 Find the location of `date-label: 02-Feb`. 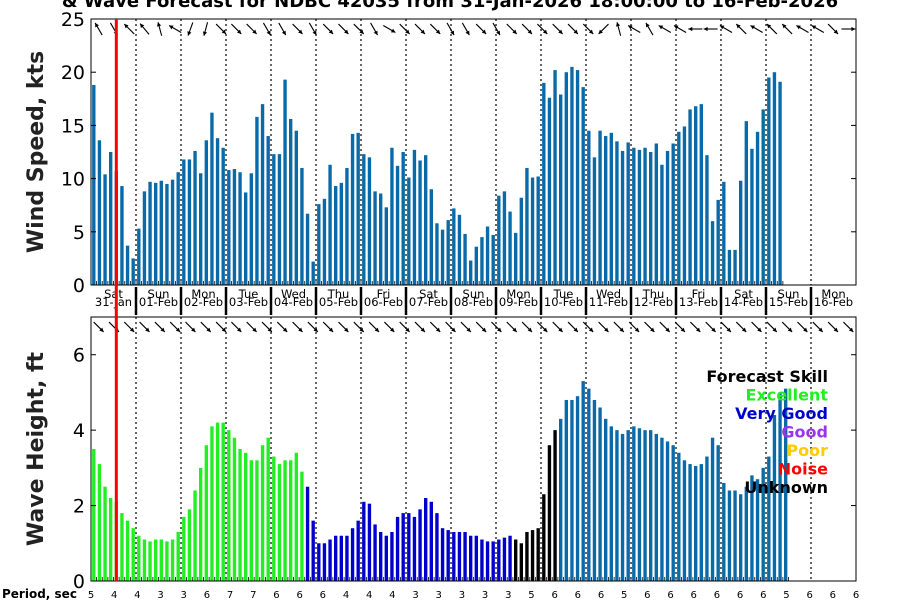

date-label: 02-Feb is located at coordinates (203, 302).